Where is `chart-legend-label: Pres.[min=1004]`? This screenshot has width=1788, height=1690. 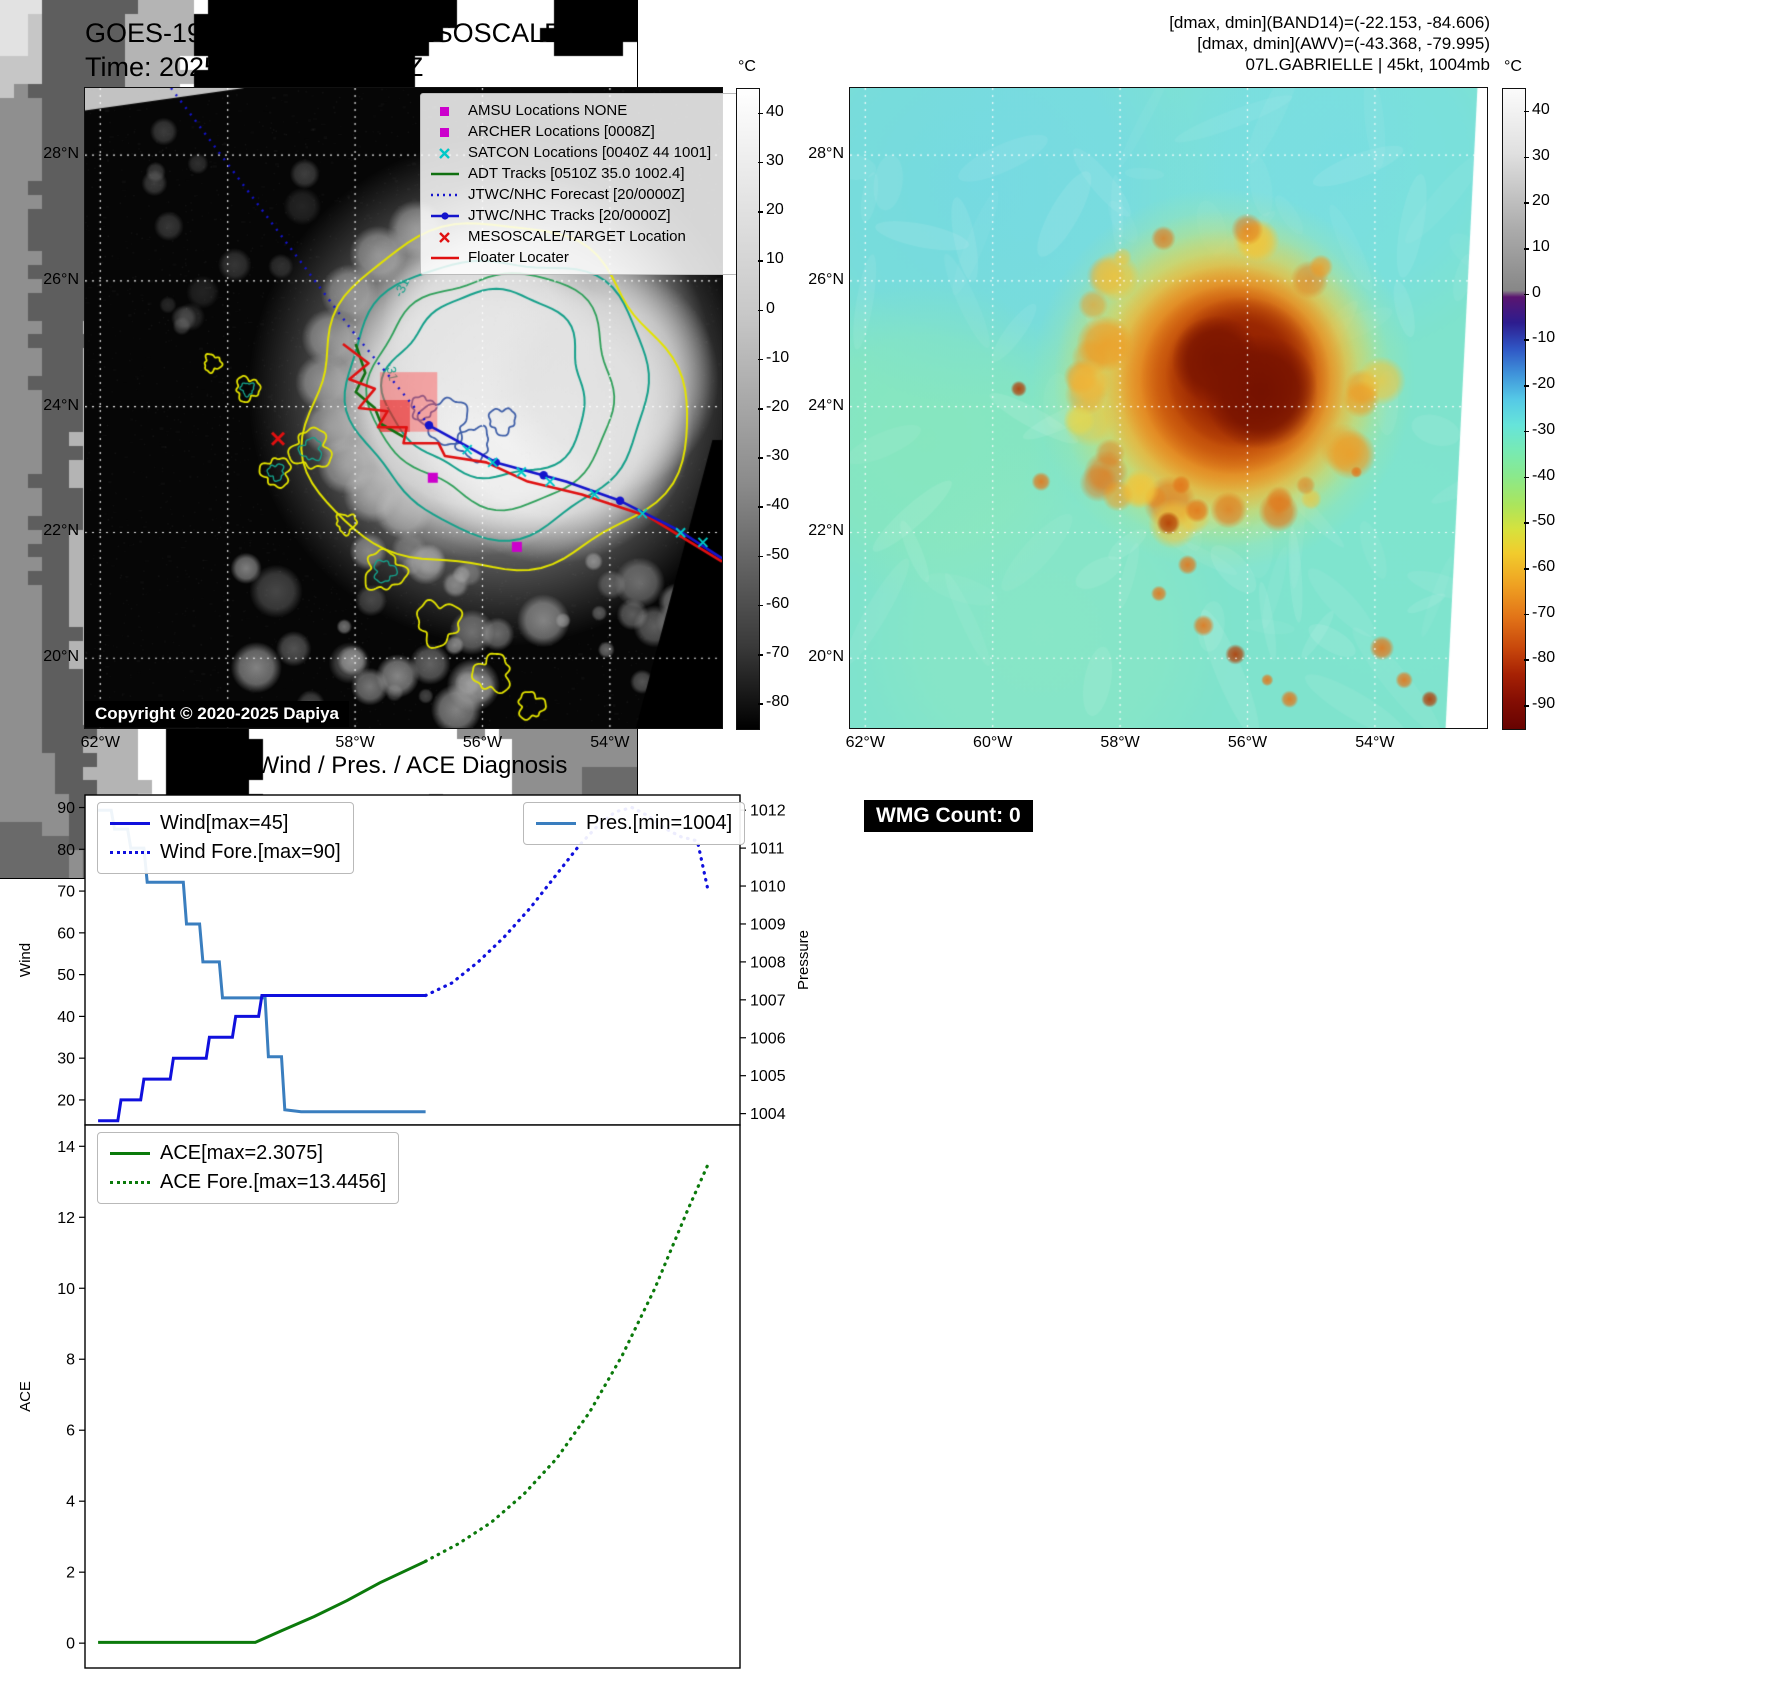 chart-legend-label: Pres.[min=1004] is located at coordinates (659, 823).